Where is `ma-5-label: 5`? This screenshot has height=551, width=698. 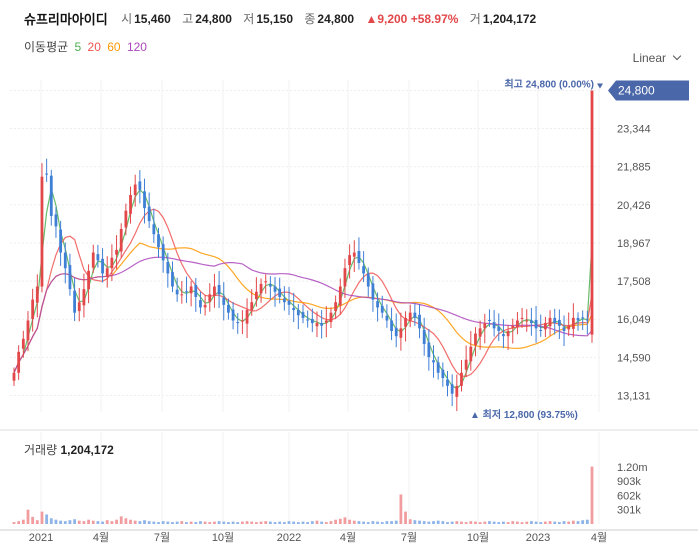
ma-5-label: 5 is located at coordinates (78, 47).